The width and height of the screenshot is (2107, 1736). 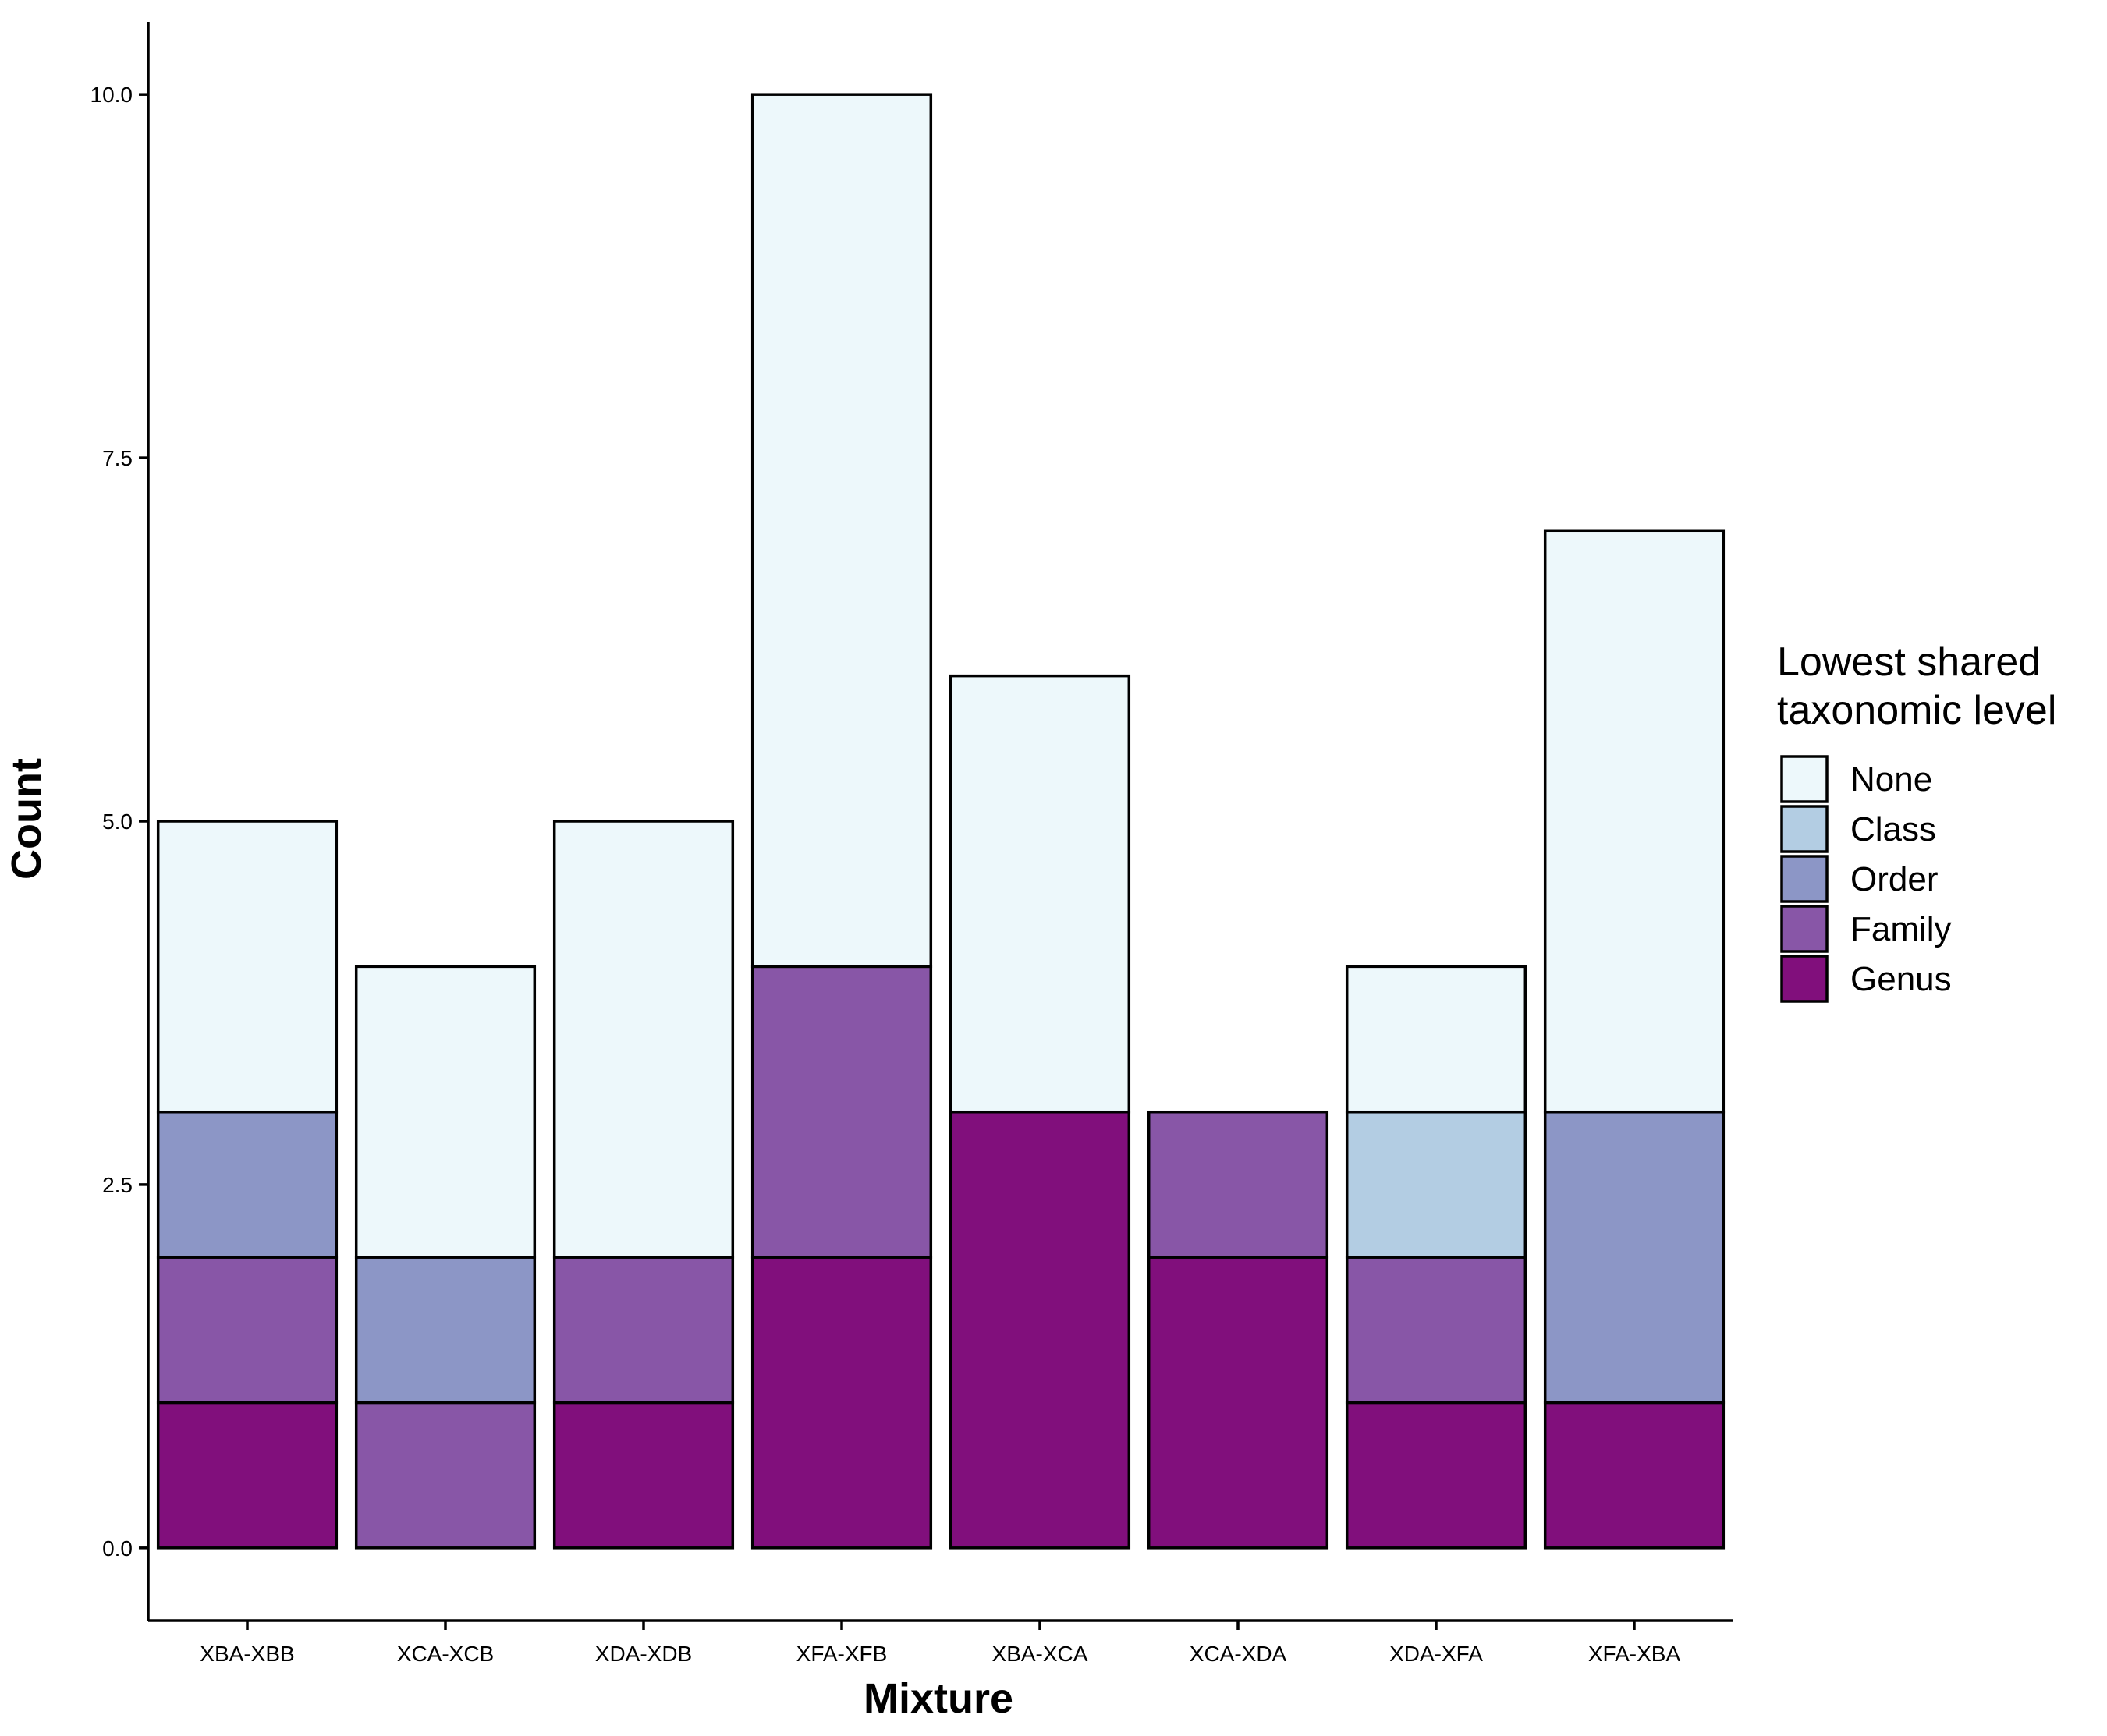 I want to click on x-tick-label: XCA-XDA, so click(x=1239, y=1654).